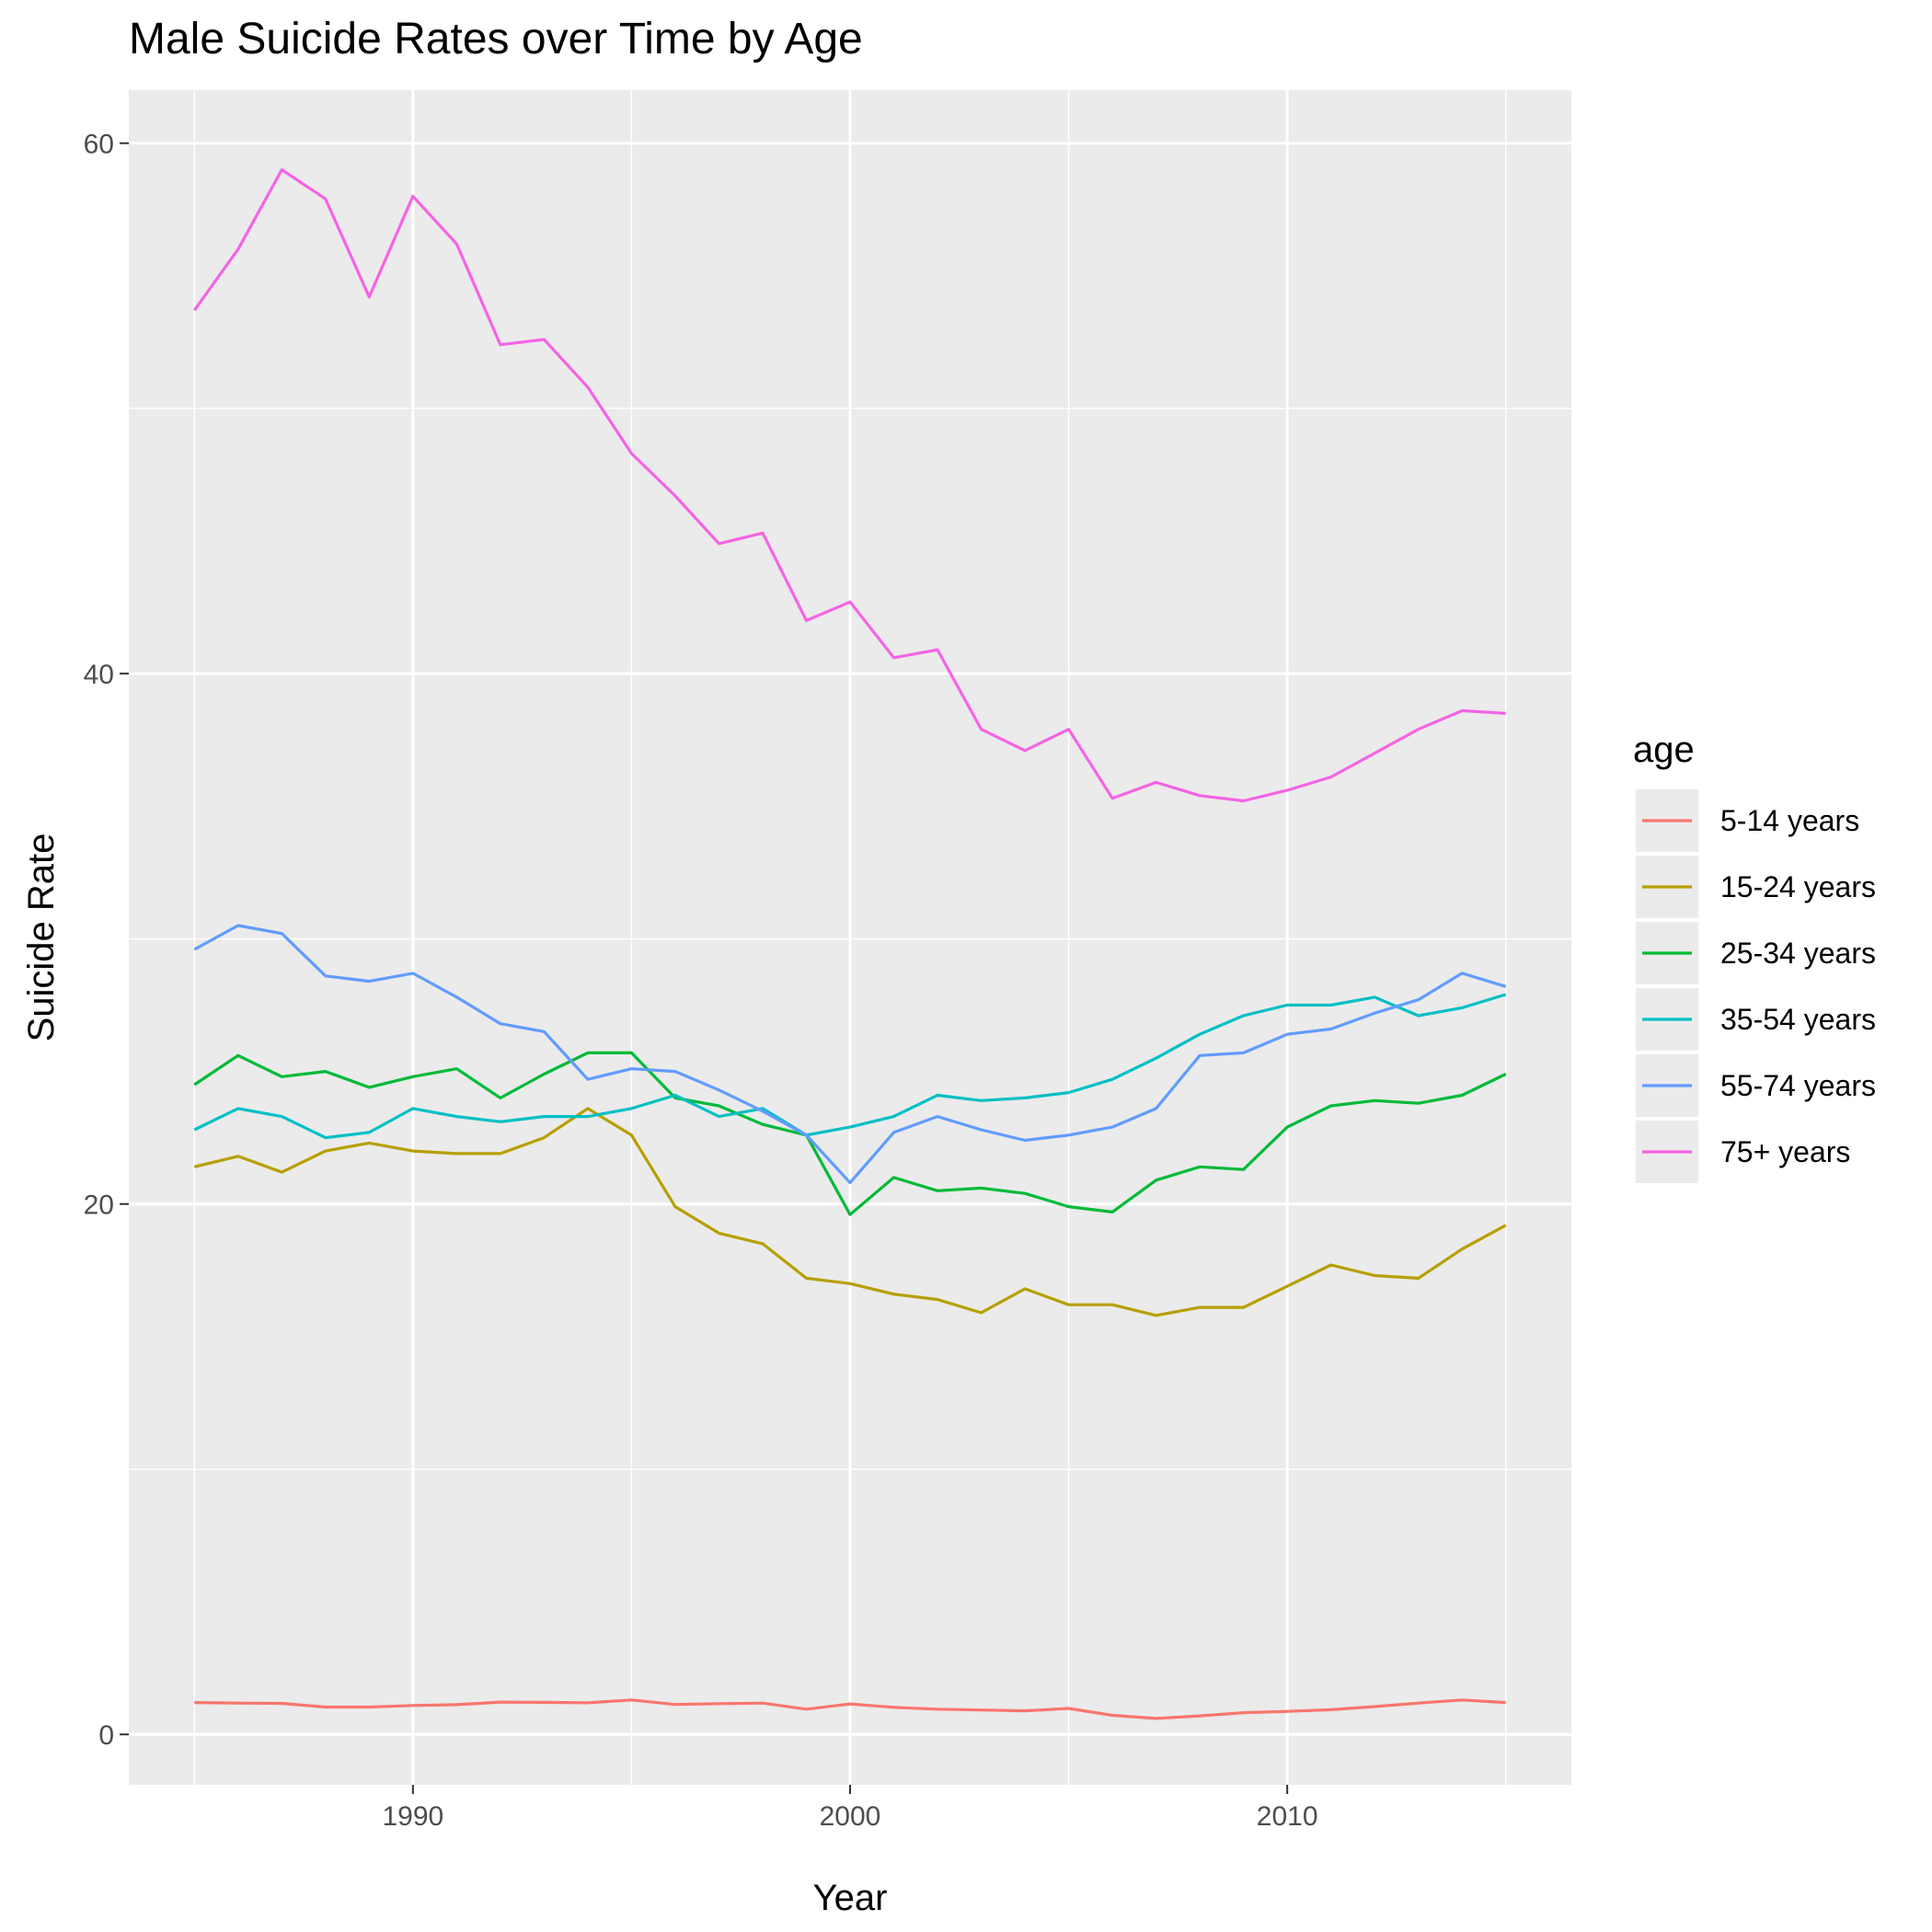 The width and height of the screenshot is (1932, 1932). Describe the element at coordinates (99, 1205) in the screenshot. I see `y-tick-label: 20` at that location.